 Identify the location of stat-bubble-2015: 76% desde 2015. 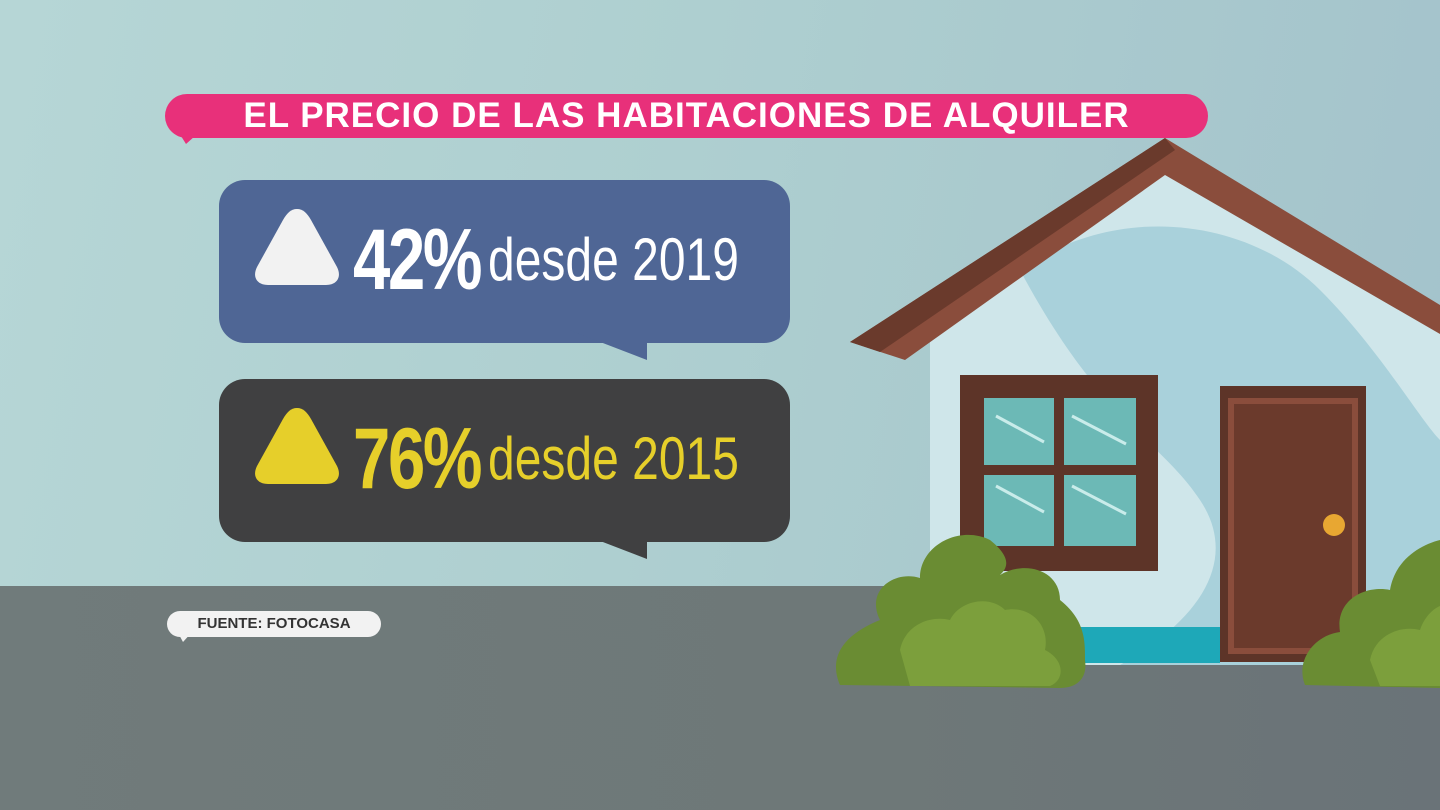
(504, 469).